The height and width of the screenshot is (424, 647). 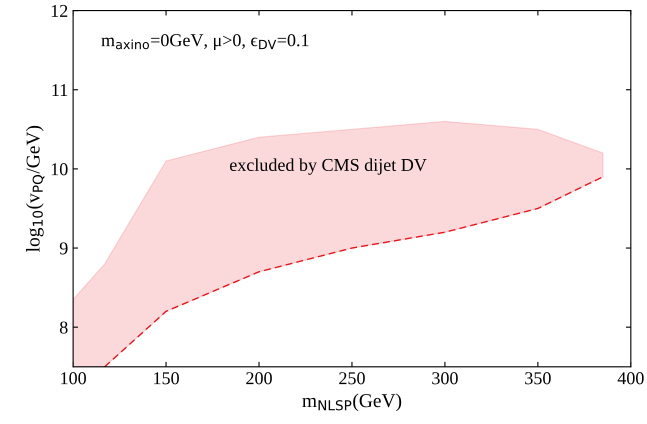 I want to click on x-tick-label: 100, so click(x=73, y=378).